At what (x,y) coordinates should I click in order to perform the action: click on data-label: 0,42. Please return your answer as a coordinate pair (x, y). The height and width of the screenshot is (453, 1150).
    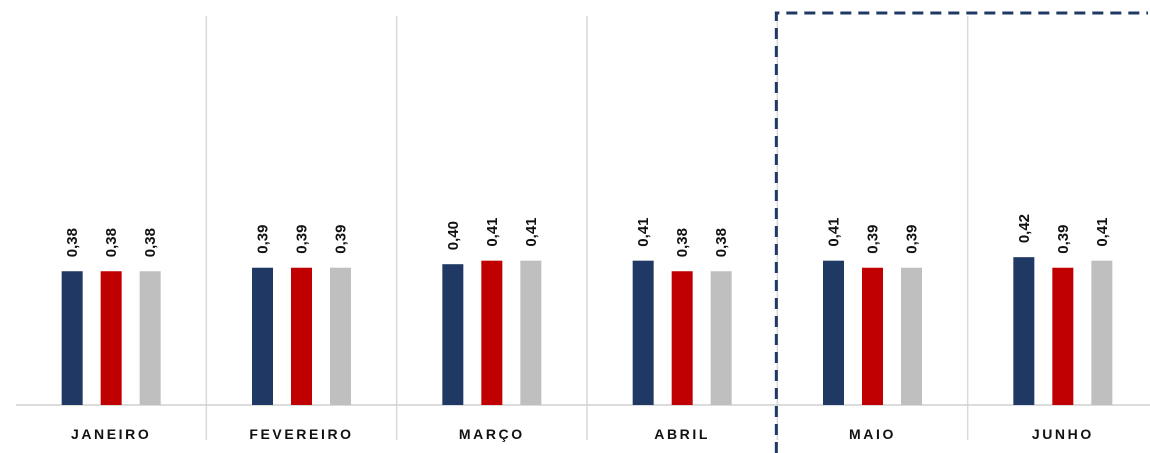
    Looking at the image, I should click on (1024, 228).